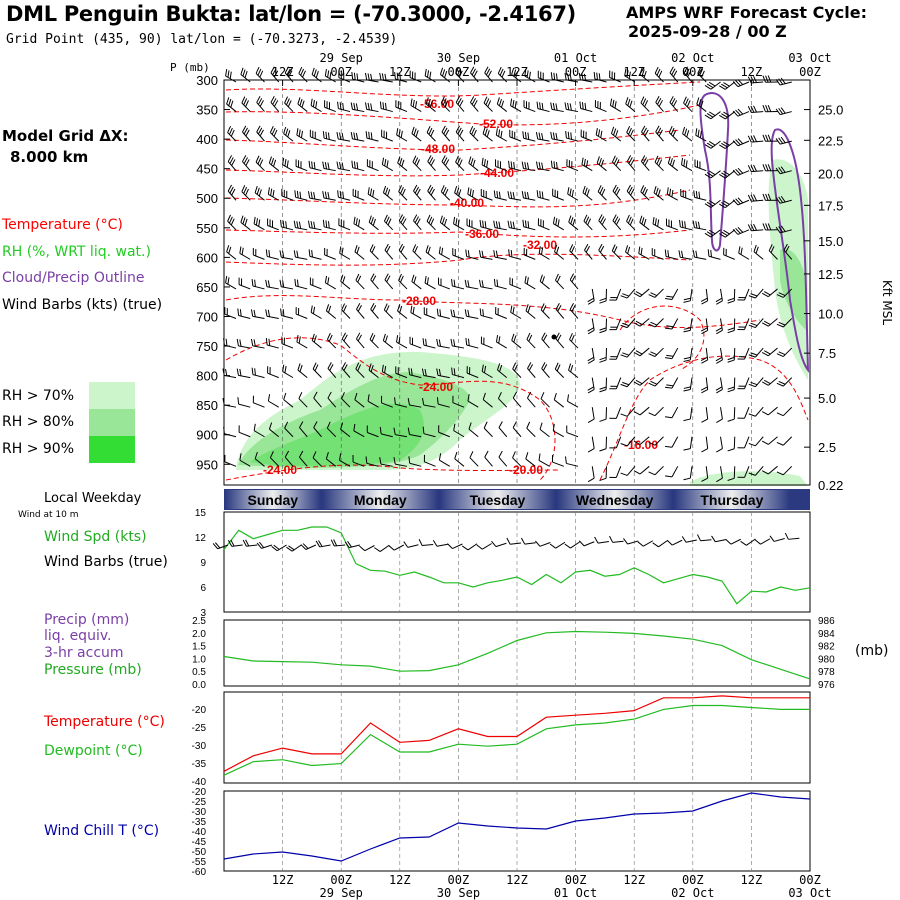 The width and height of the screenshot is (900, 900). What do you see at coordinates (517, 831) in the screenshot?
I see `chill-panel-frame` at bounding box center [517, 831].